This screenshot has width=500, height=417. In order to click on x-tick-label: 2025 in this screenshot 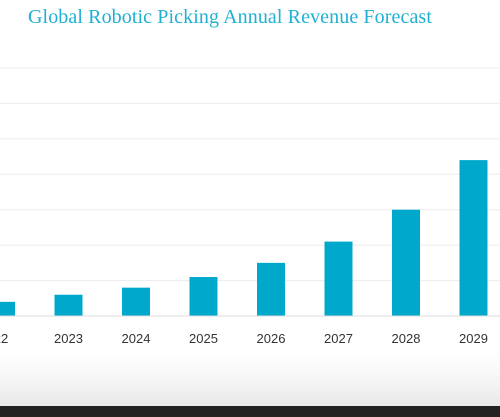, I will do `click(203, 338)`.